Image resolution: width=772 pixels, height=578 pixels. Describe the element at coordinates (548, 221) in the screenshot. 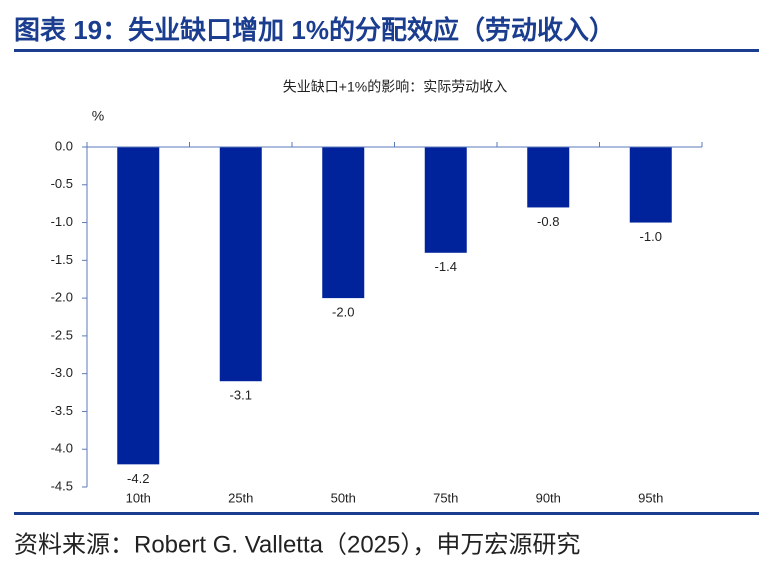

I see `value-label: -0.8` at that location.